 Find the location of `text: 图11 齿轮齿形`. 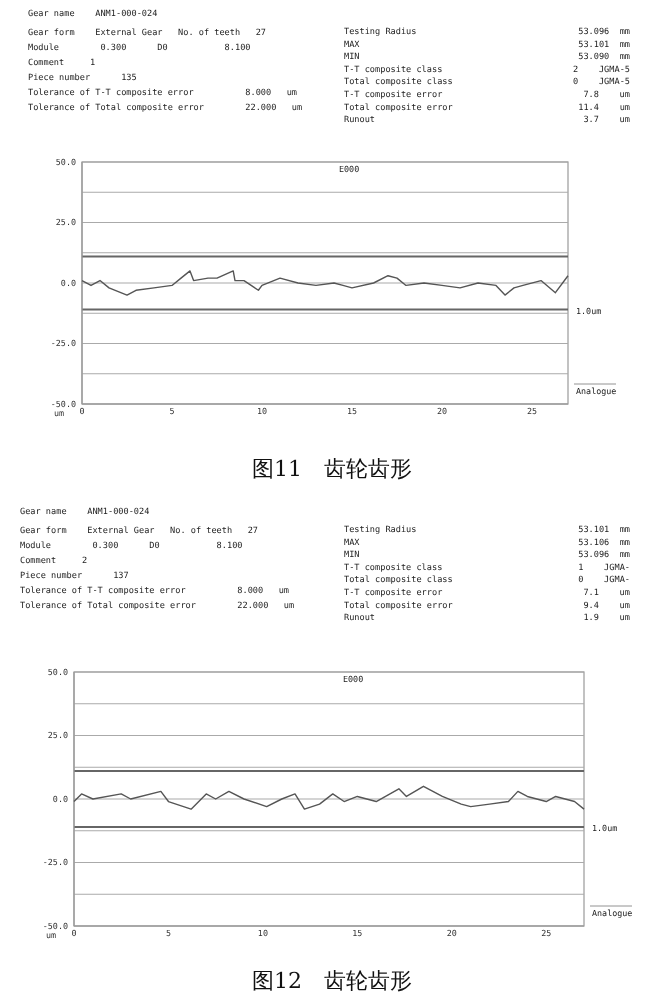

text: 图11 齿轮齿形 is located at coordinates (332, 469).